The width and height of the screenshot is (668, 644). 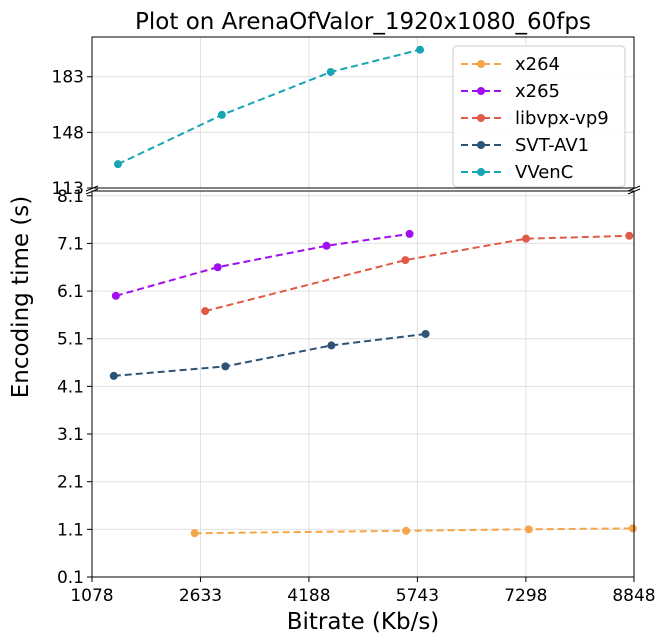 What do you see at coordinates (70, 292) in the screenshot?
I see `y-tick-label: 6.1` at bounding box center [70, 292].